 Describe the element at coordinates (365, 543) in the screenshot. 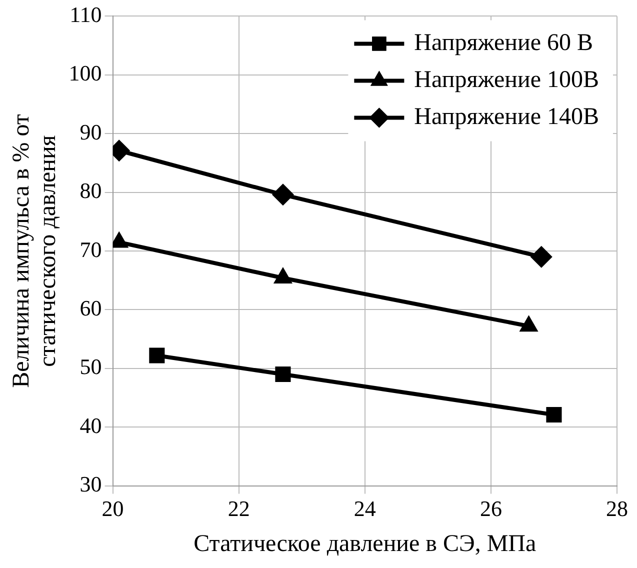

I see `x-axis-title: Статическое давление в СЭ, МПа` at that location.